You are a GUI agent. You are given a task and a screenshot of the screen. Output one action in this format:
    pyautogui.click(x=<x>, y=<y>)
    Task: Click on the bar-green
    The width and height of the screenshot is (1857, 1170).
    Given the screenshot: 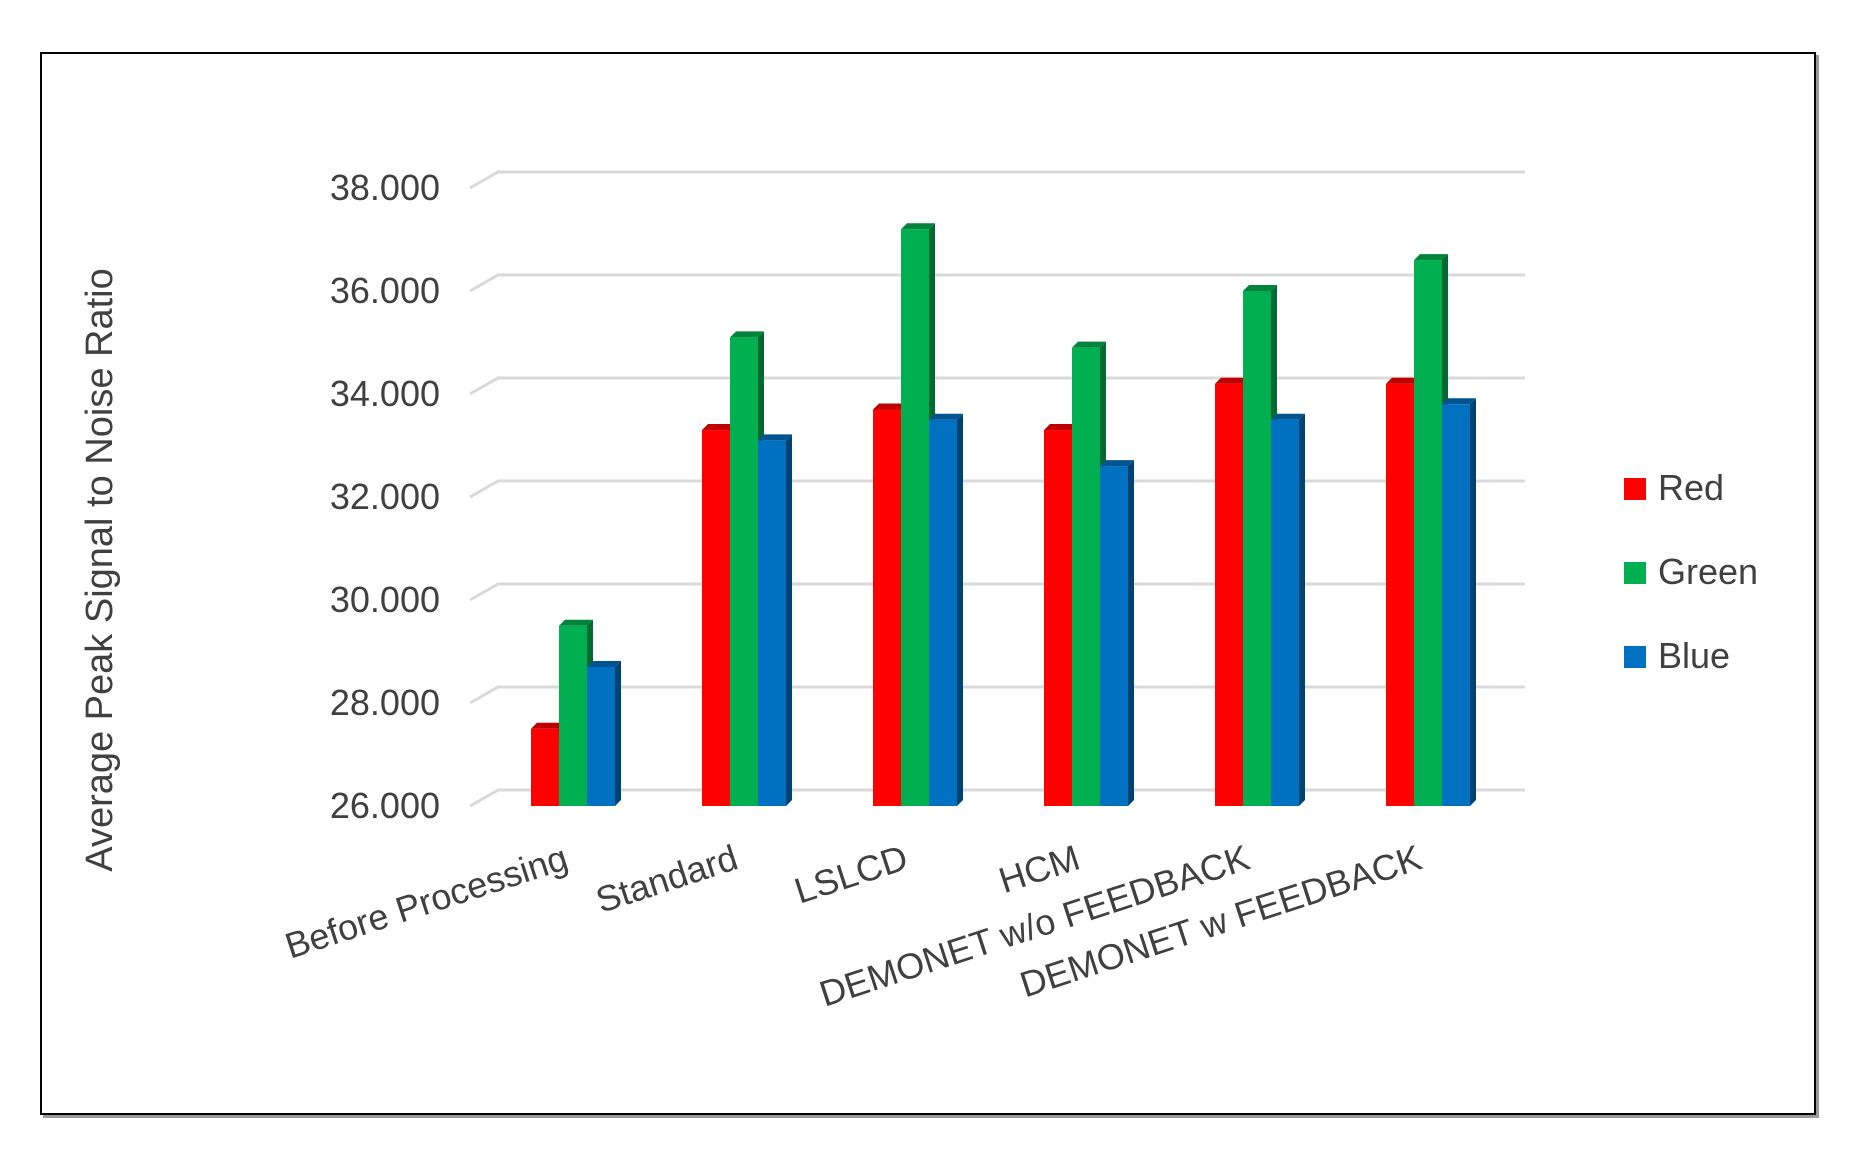 What is the action you would take?
    pyautogui.click(x=1260, y=545)
    